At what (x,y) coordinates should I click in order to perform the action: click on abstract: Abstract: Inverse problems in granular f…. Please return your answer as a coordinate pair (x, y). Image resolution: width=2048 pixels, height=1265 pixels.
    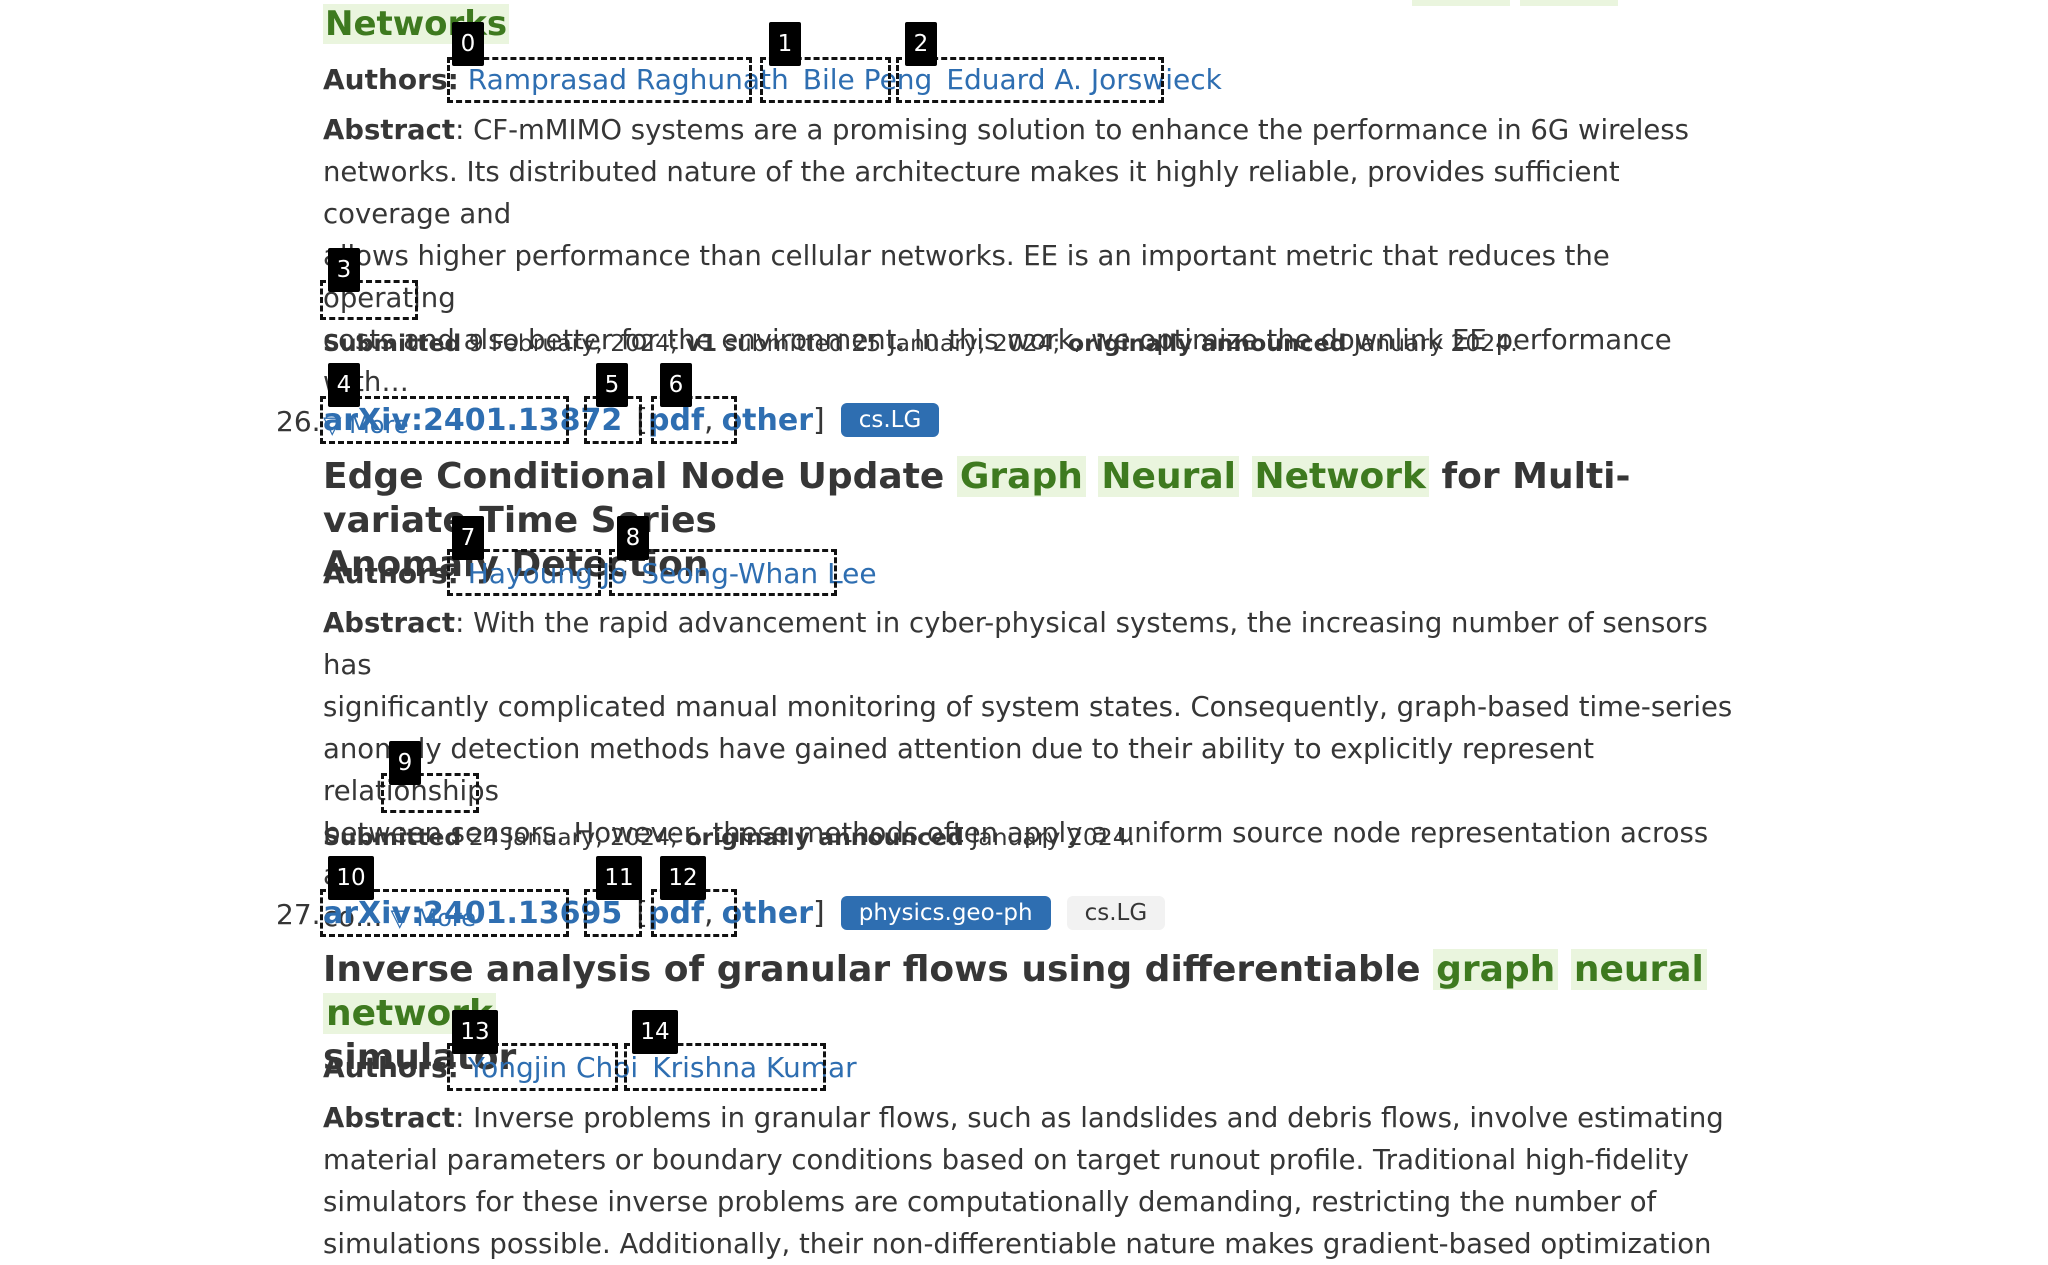
    Looking at the image, I should click on (1023, 1181).